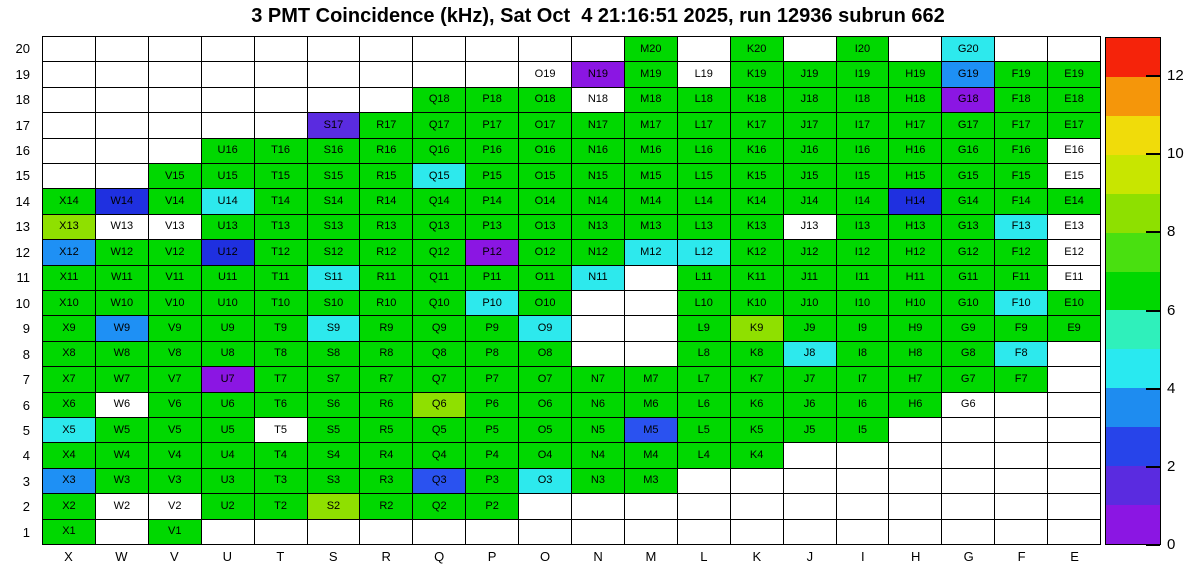 Image resolution: width=1196 pixels, height=572 pixels. Describe the element at coordinates (69, 50) in the screenshot. I see `heatmap-cell-X20` at that location.